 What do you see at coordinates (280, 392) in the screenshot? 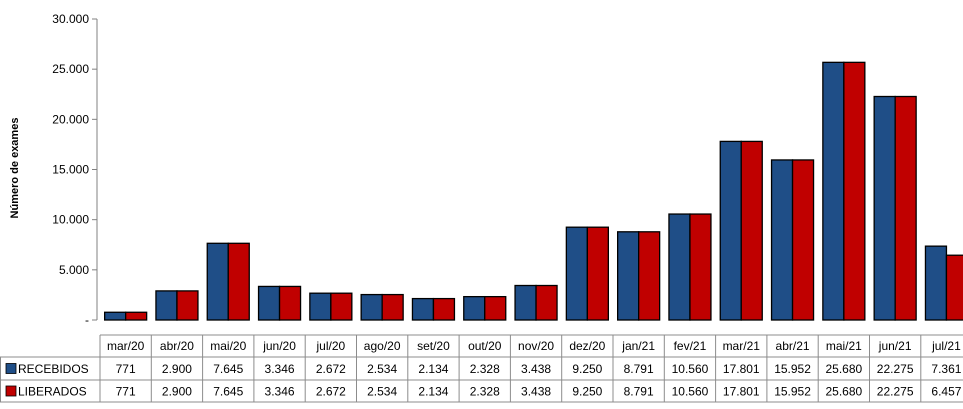
I see `table-value-liberados: 3.346` at bounding box center [280, 392].